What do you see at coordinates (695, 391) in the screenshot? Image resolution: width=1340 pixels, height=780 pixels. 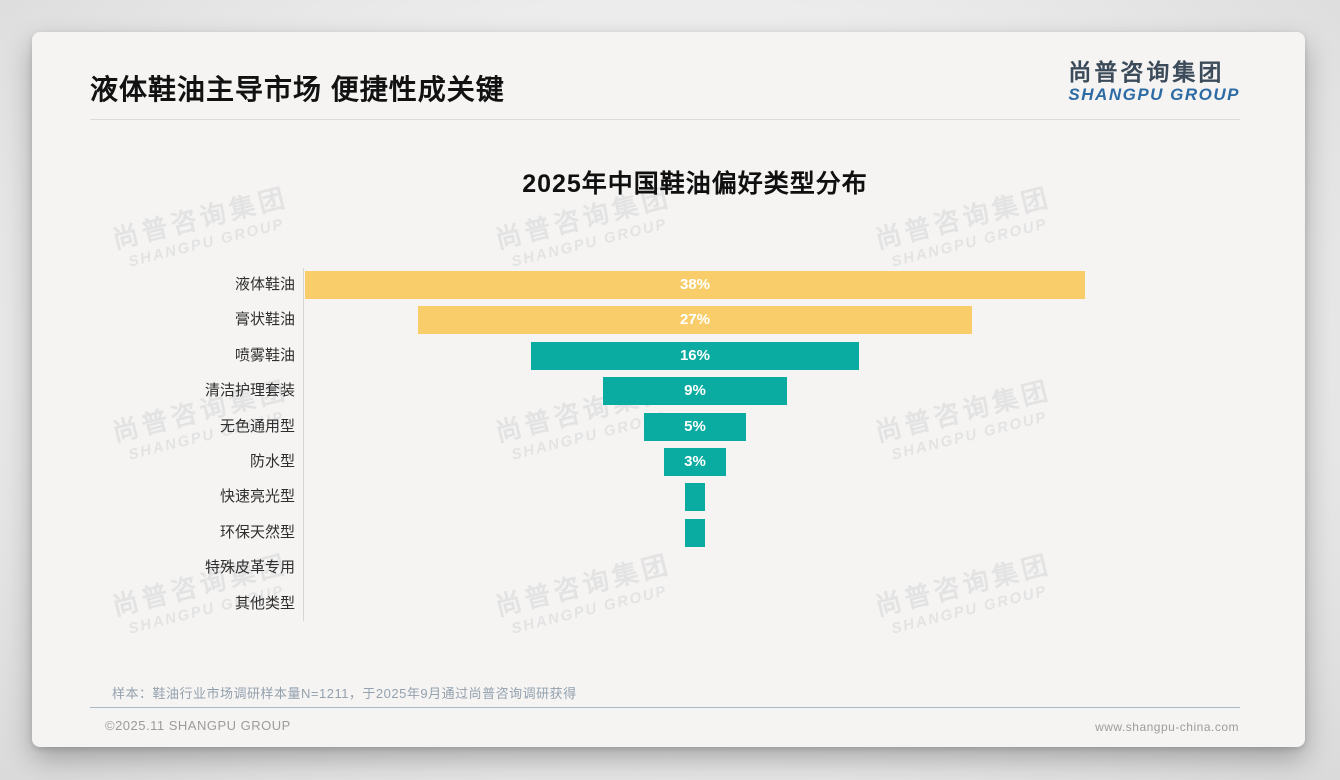 I see `bar: 9%` at bounding box center [695, 391].